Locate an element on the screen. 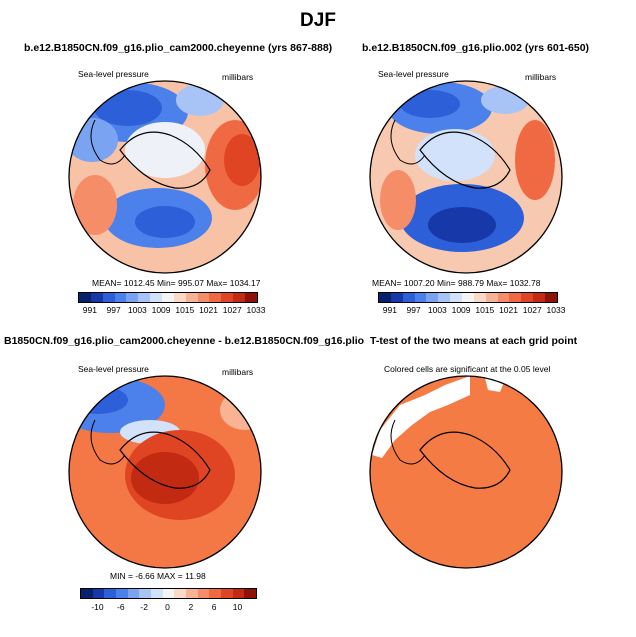 This screenshot has height=637, width=636. panel4-map-boundary is located at coordinates (466, 472).